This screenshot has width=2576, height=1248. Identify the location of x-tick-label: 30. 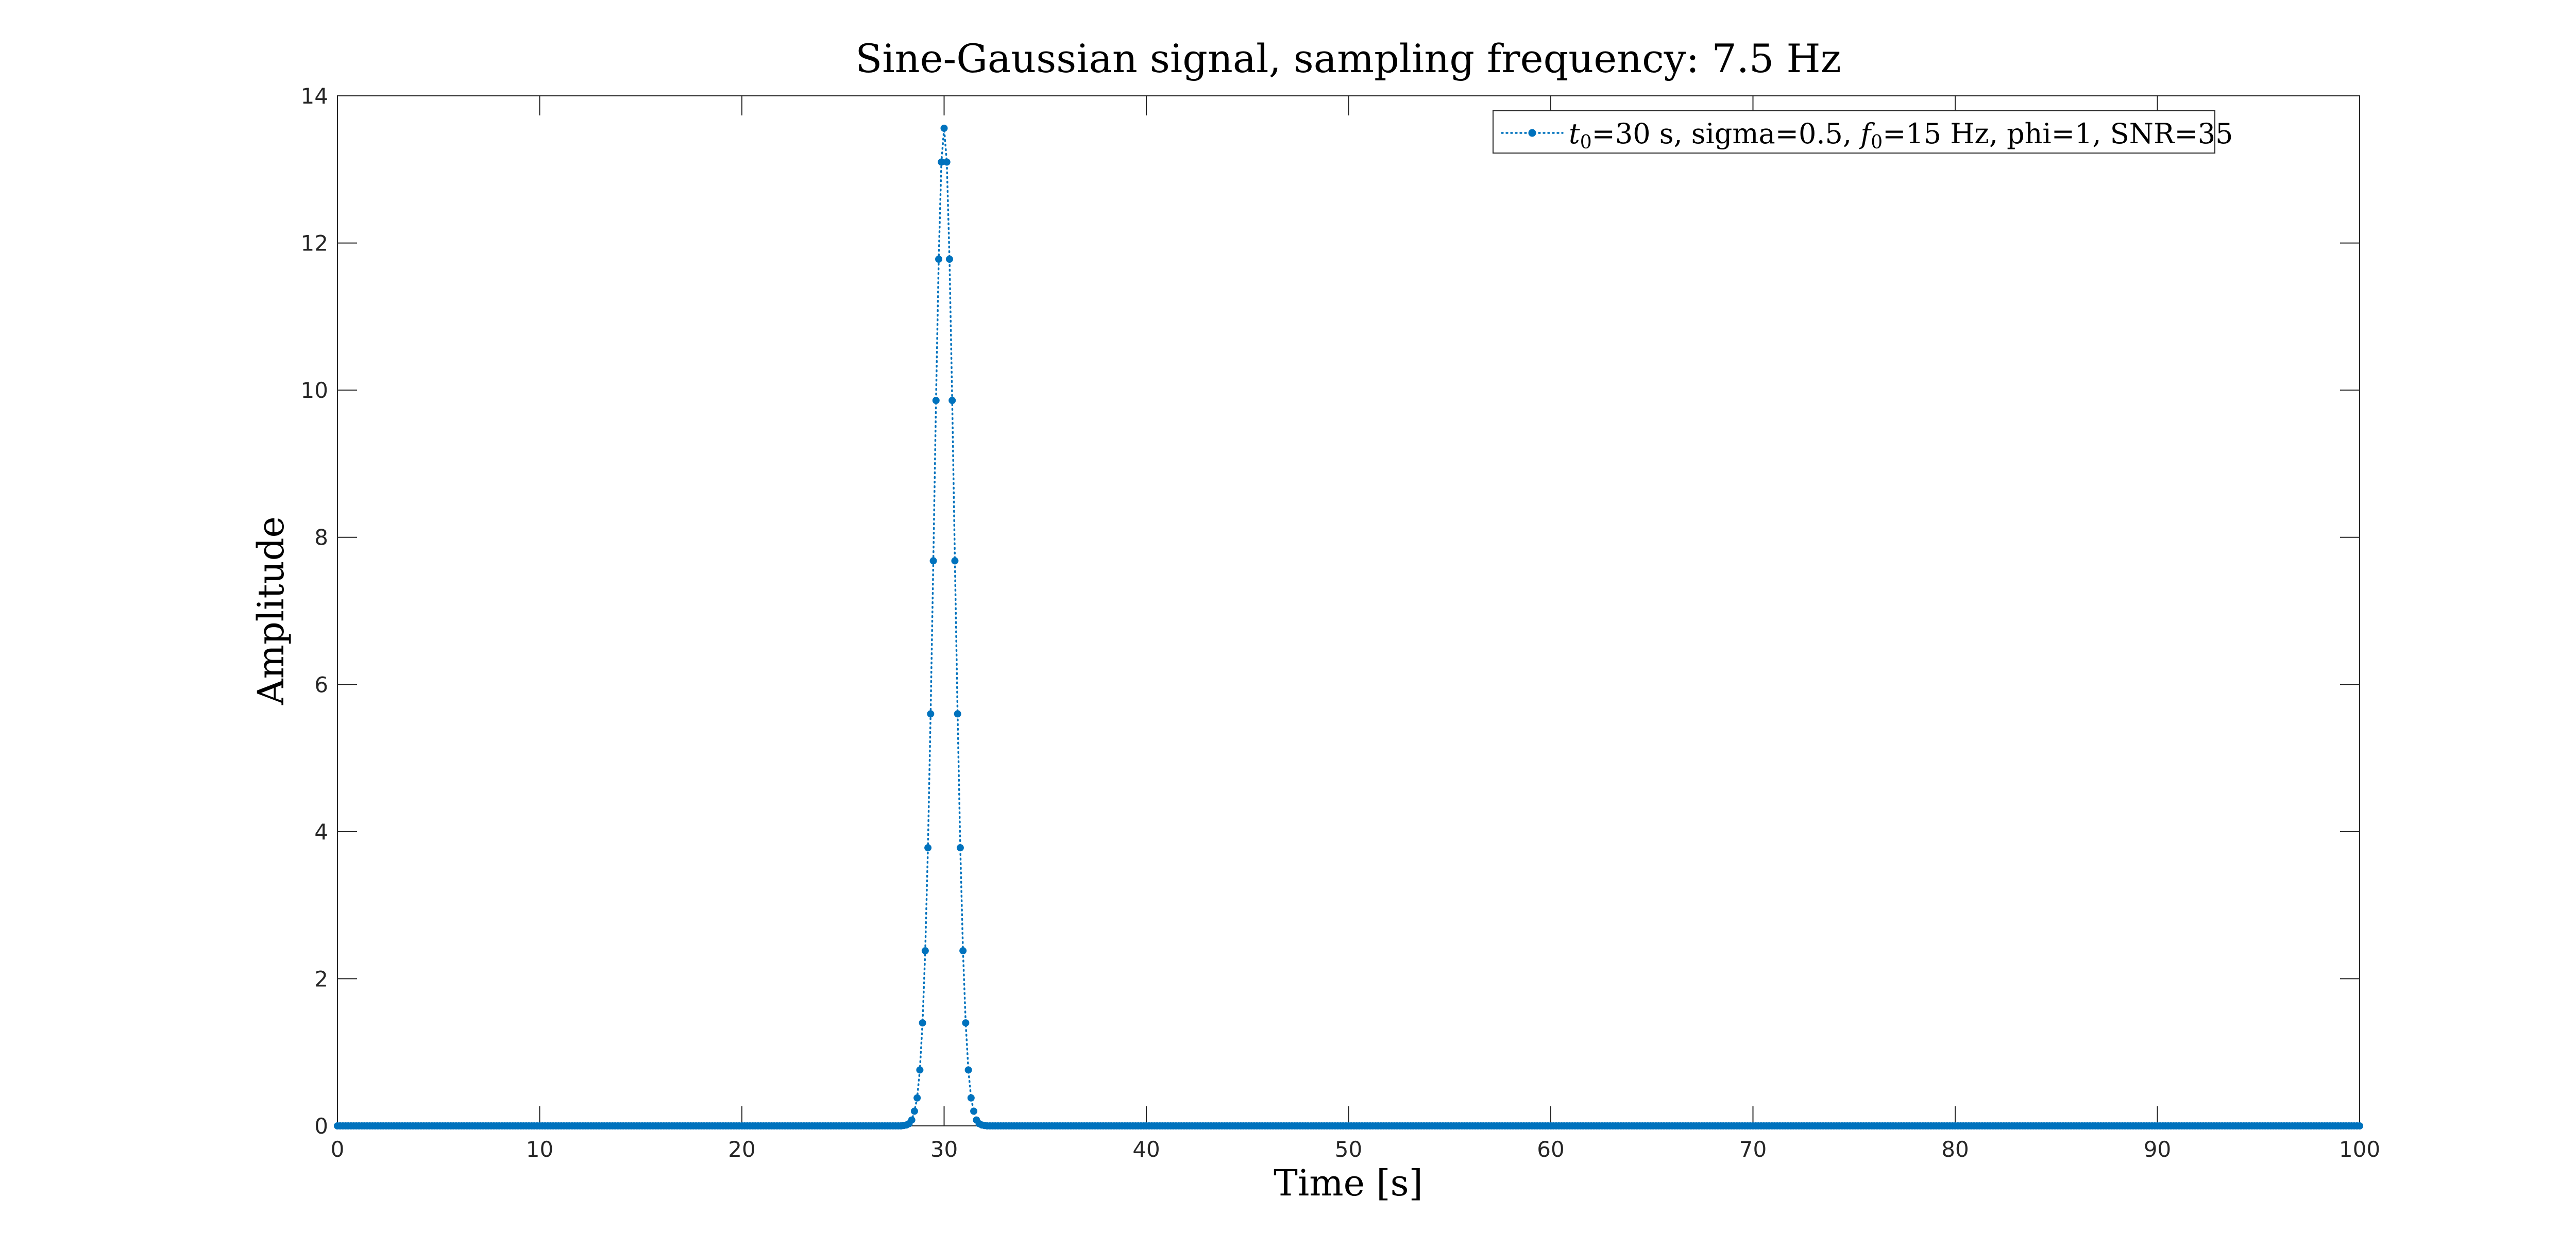
(944, 1150).